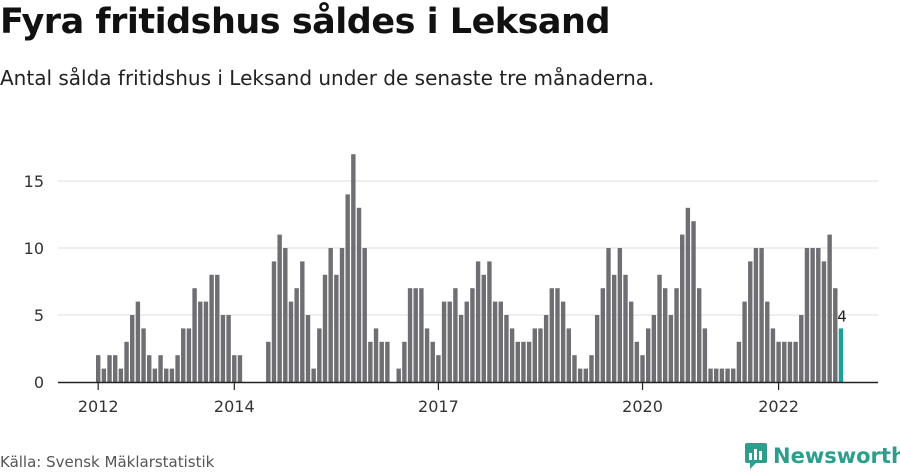 Image resolution: width=900 pixels, height=474 pixels. Describe the element at coordinates (842, 316) in the screenshot. I see `highlight-data-label: 4` at that location.